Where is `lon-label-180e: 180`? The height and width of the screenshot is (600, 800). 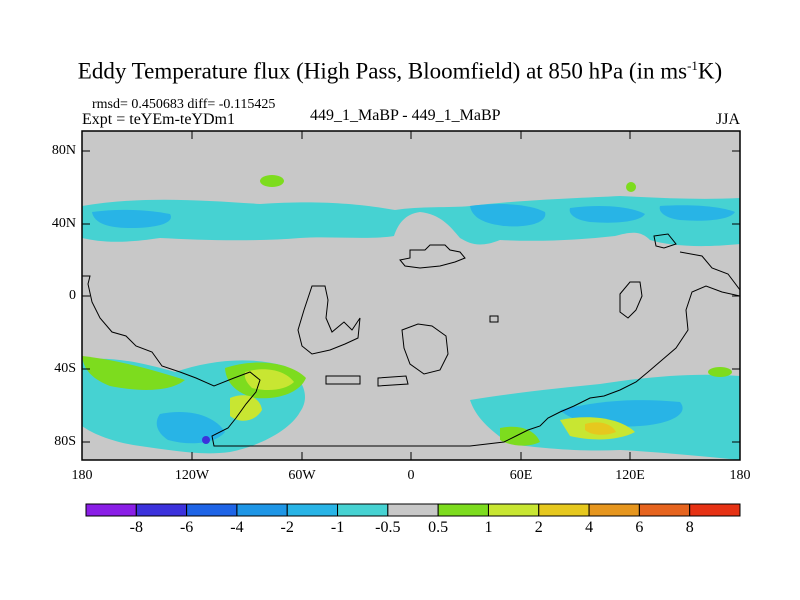
lon-label-180e: 180 is located at coordinates (740, 475).